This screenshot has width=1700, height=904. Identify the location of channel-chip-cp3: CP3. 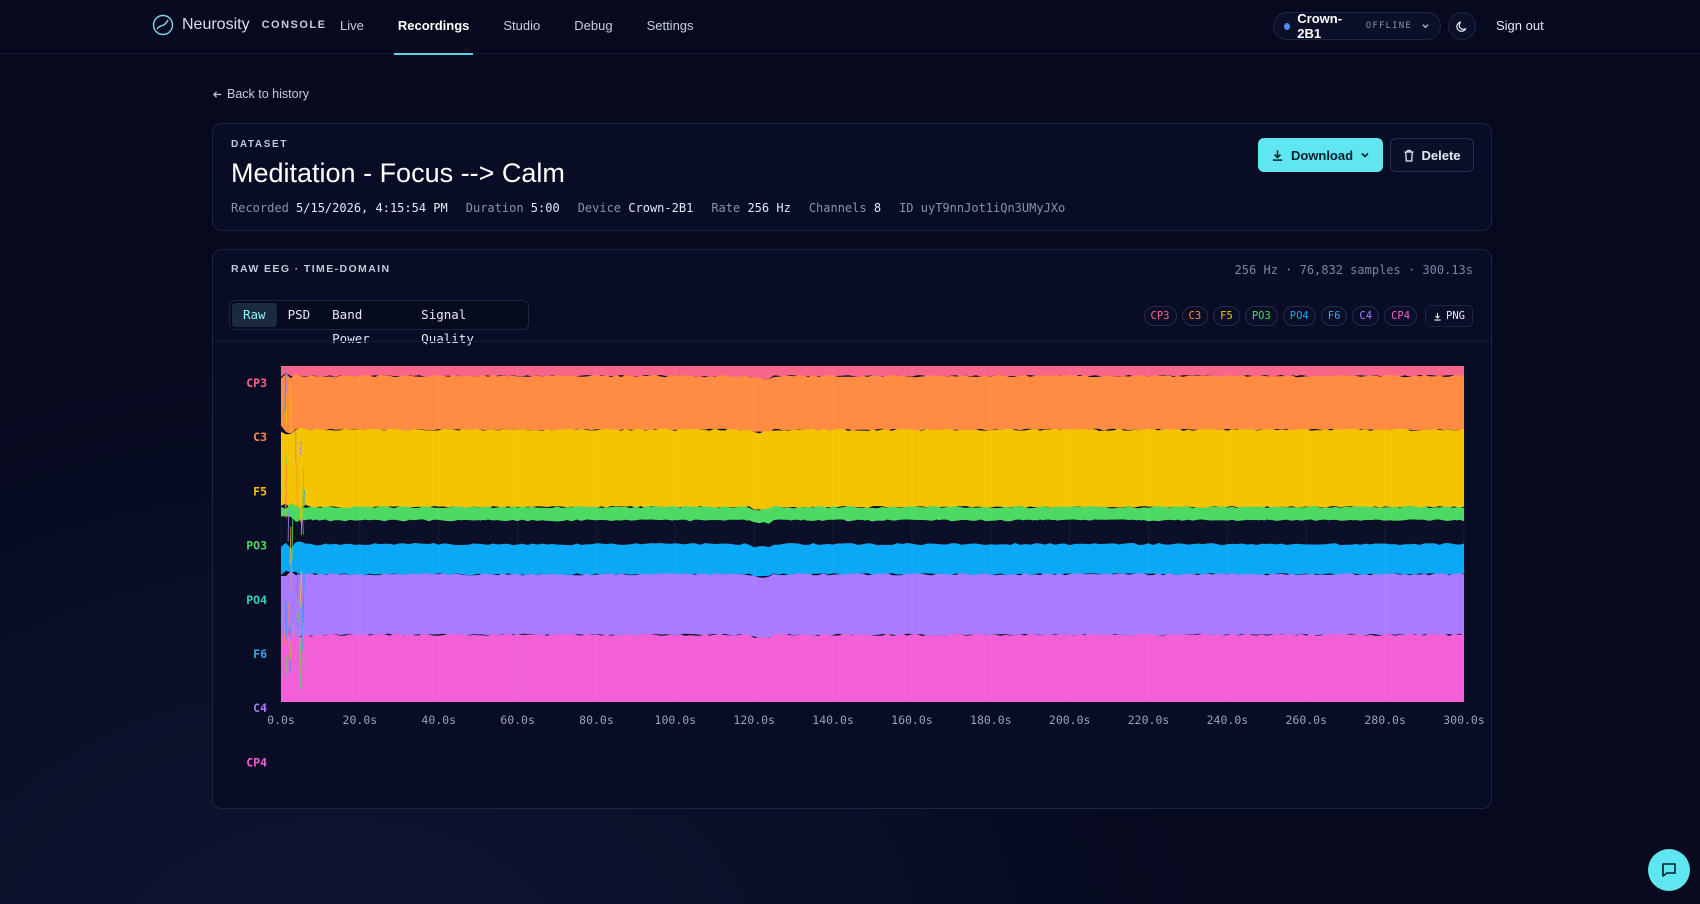
(1160, 316).